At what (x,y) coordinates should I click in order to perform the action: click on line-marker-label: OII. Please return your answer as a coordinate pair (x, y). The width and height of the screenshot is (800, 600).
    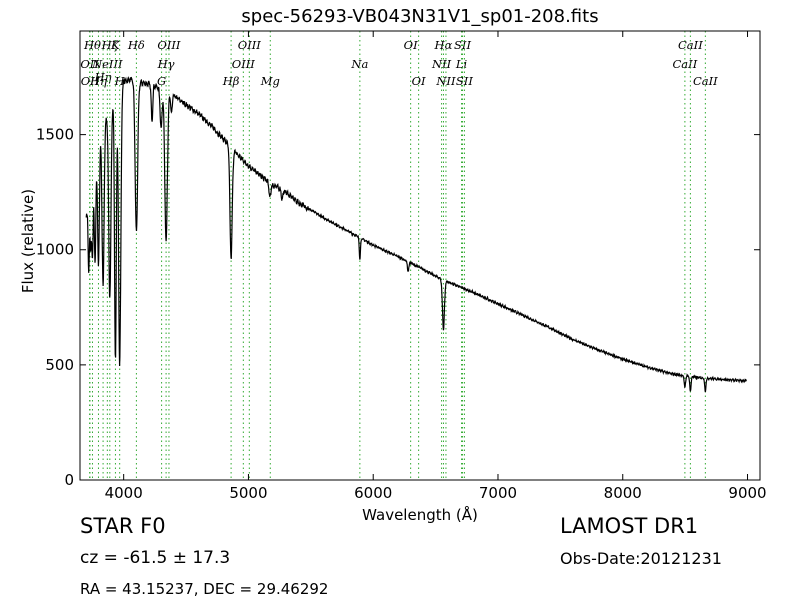
    Looking at the image, I should click on (90, 81).